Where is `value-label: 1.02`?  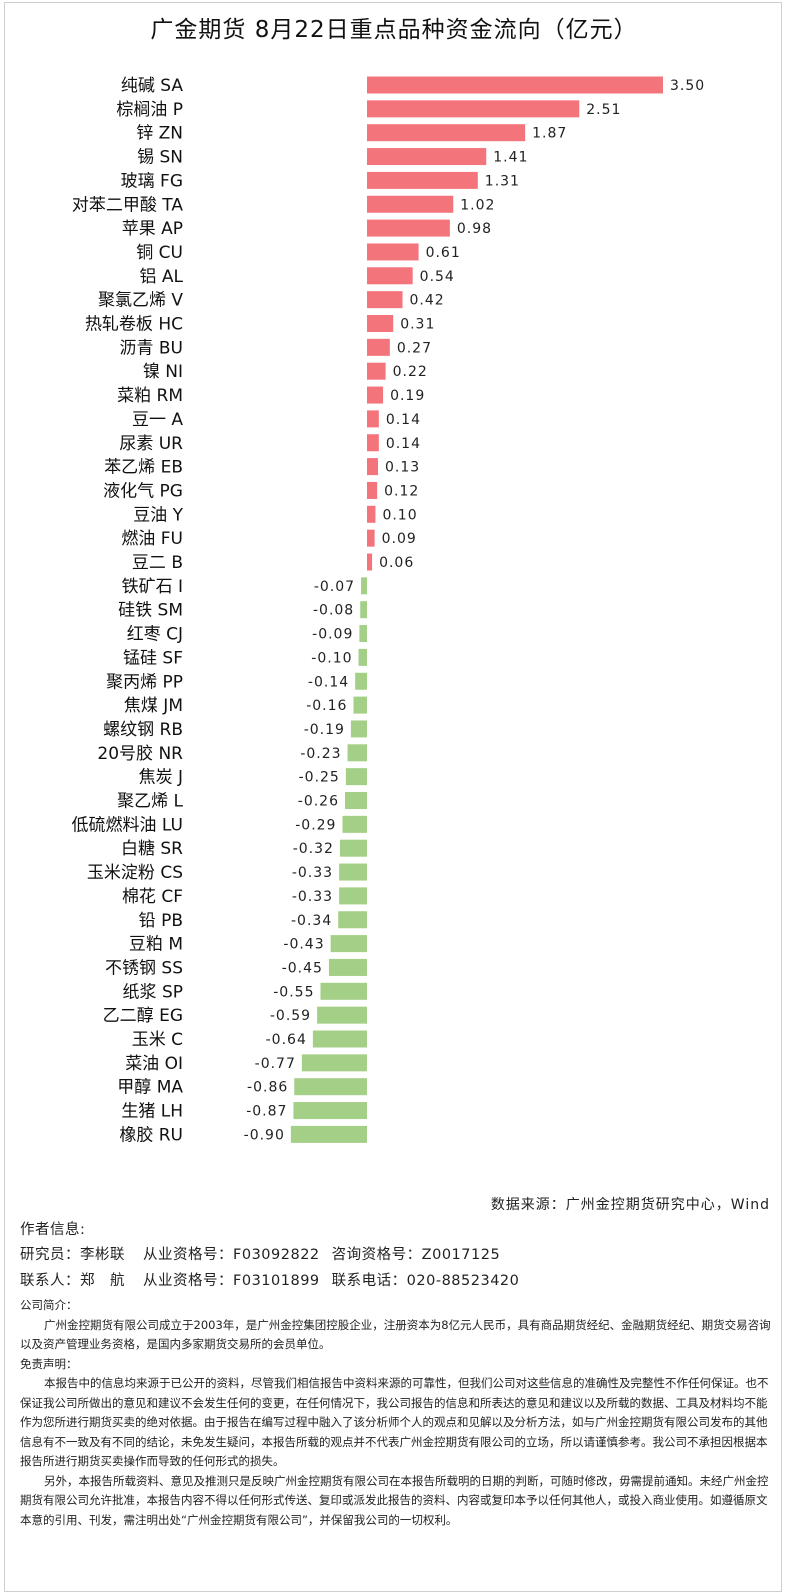 value-label: 1.02 is located at coordinates (477, 205).